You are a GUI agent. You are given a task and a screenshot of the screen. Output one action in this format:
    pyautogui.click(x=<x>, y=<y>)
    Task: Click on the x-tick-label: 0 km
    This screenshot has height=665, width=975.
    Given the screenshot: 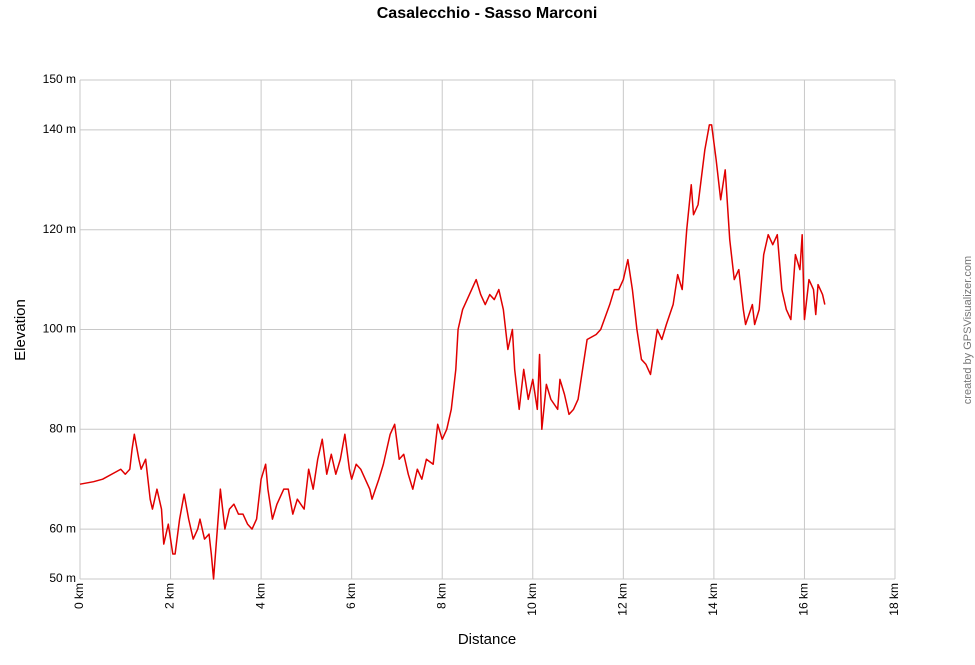 What is the action you would take?
    pyautogui.click(x=79, y=596)
    